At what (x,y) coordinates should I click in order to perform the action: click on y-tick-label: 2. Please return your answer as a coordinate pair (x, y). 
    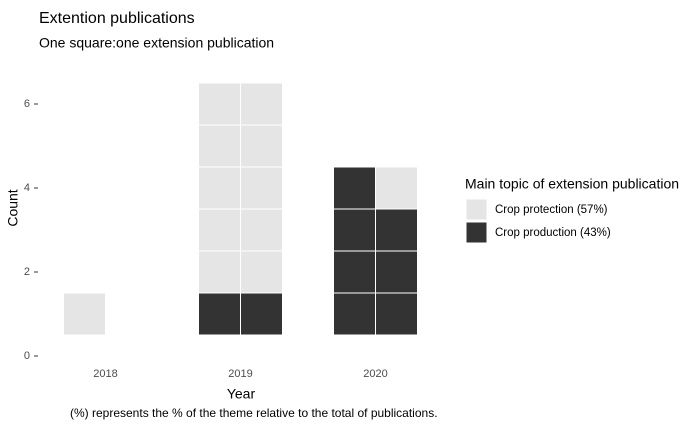
    Looking at the image, I should click on (27, 272).